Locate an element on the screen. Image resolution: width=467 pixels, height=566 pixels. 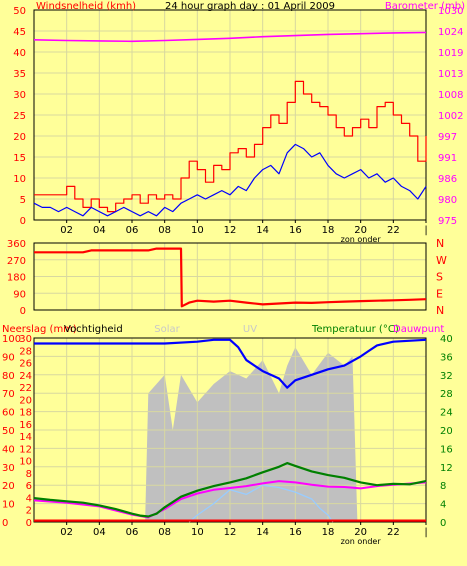
rain-ytick-label: 16 is located at coordinates (25, 425).